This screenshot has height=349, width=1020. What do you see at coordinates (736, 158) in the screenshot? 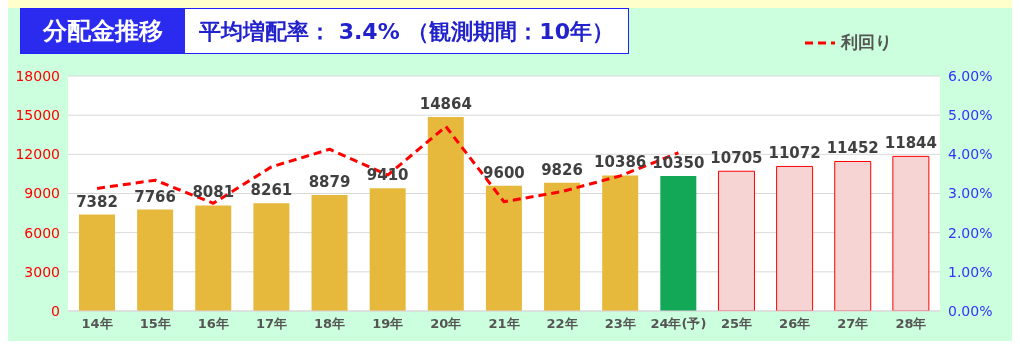
I see `data-label: 10705` at bounding box center [736, 158].